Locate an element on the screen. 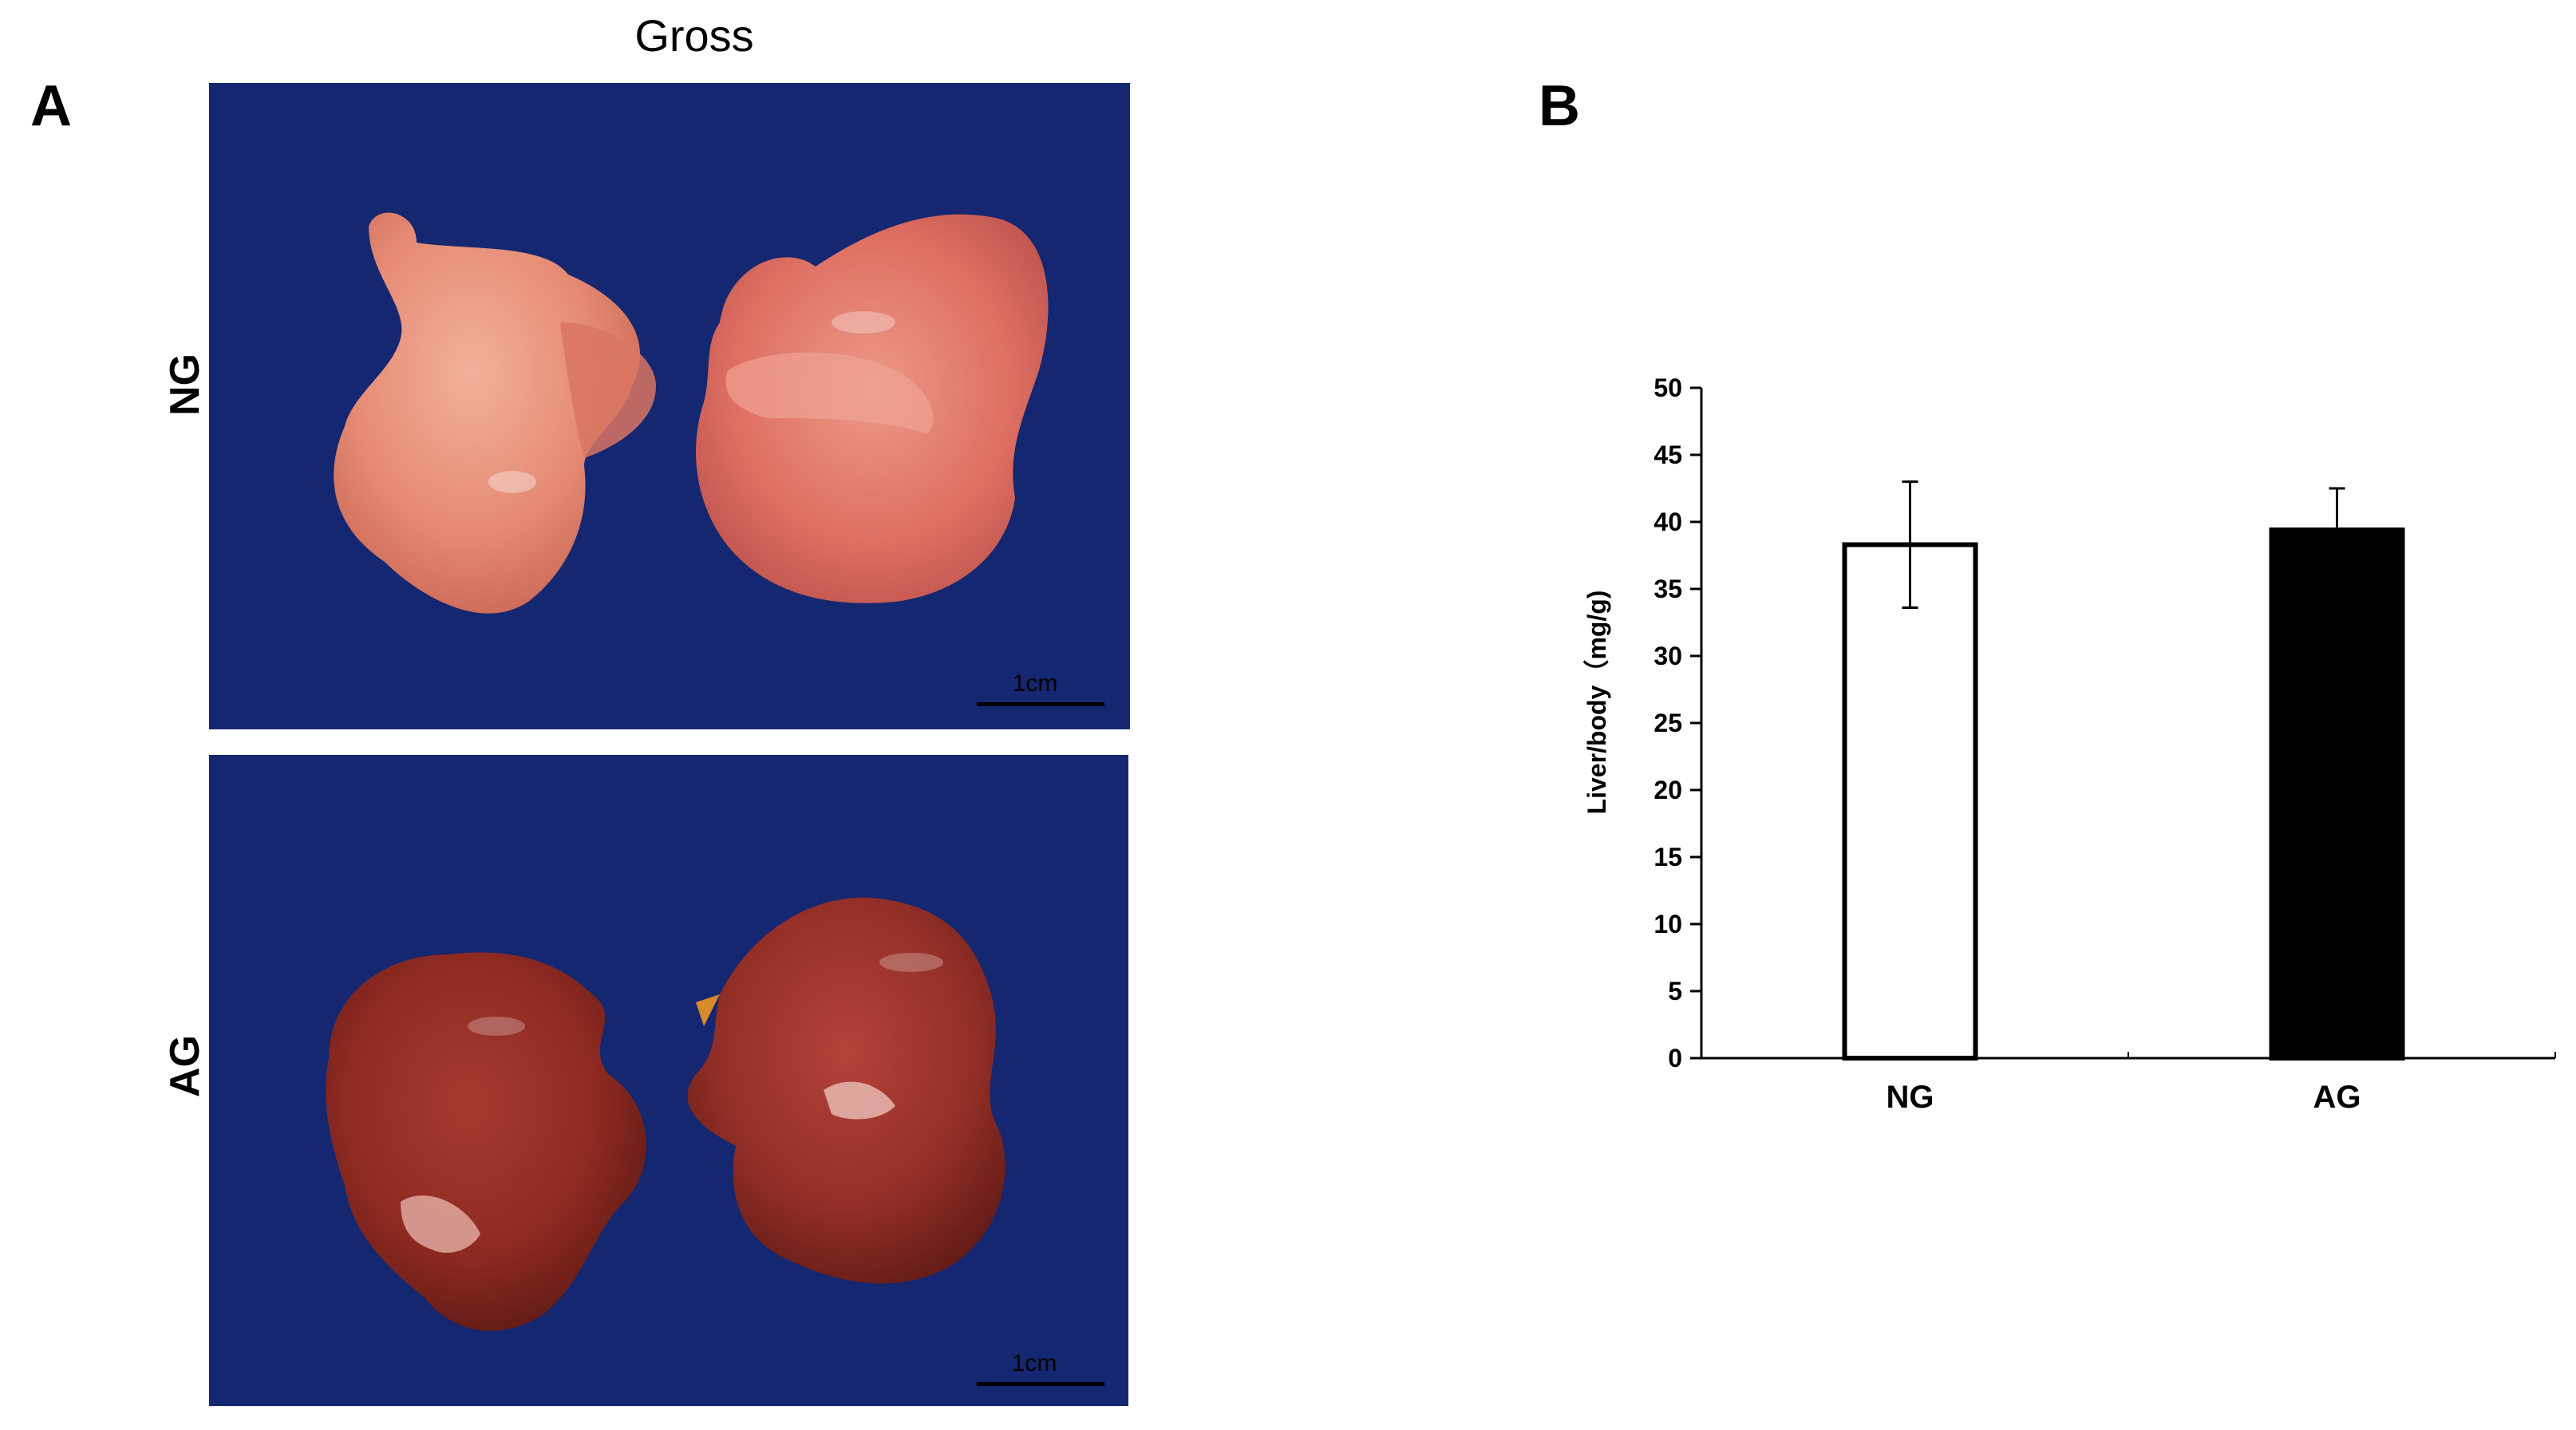 This screenshot has height=1430, width=2576. ng-liver-illustration is located at coordinates (691, 413).